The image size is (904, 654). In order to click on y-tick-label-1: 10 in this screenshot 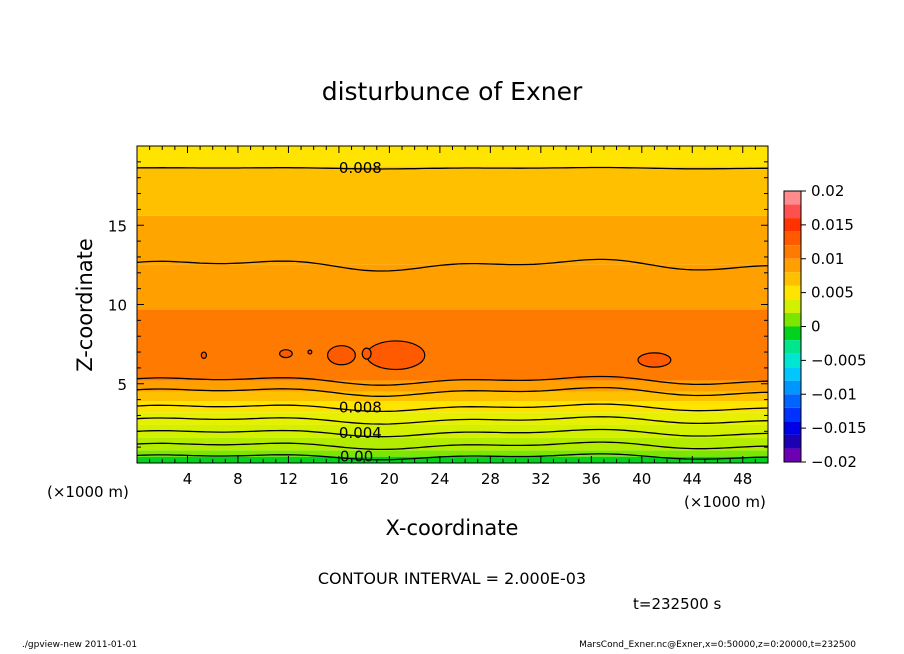, I will do `click(117, 306)`.